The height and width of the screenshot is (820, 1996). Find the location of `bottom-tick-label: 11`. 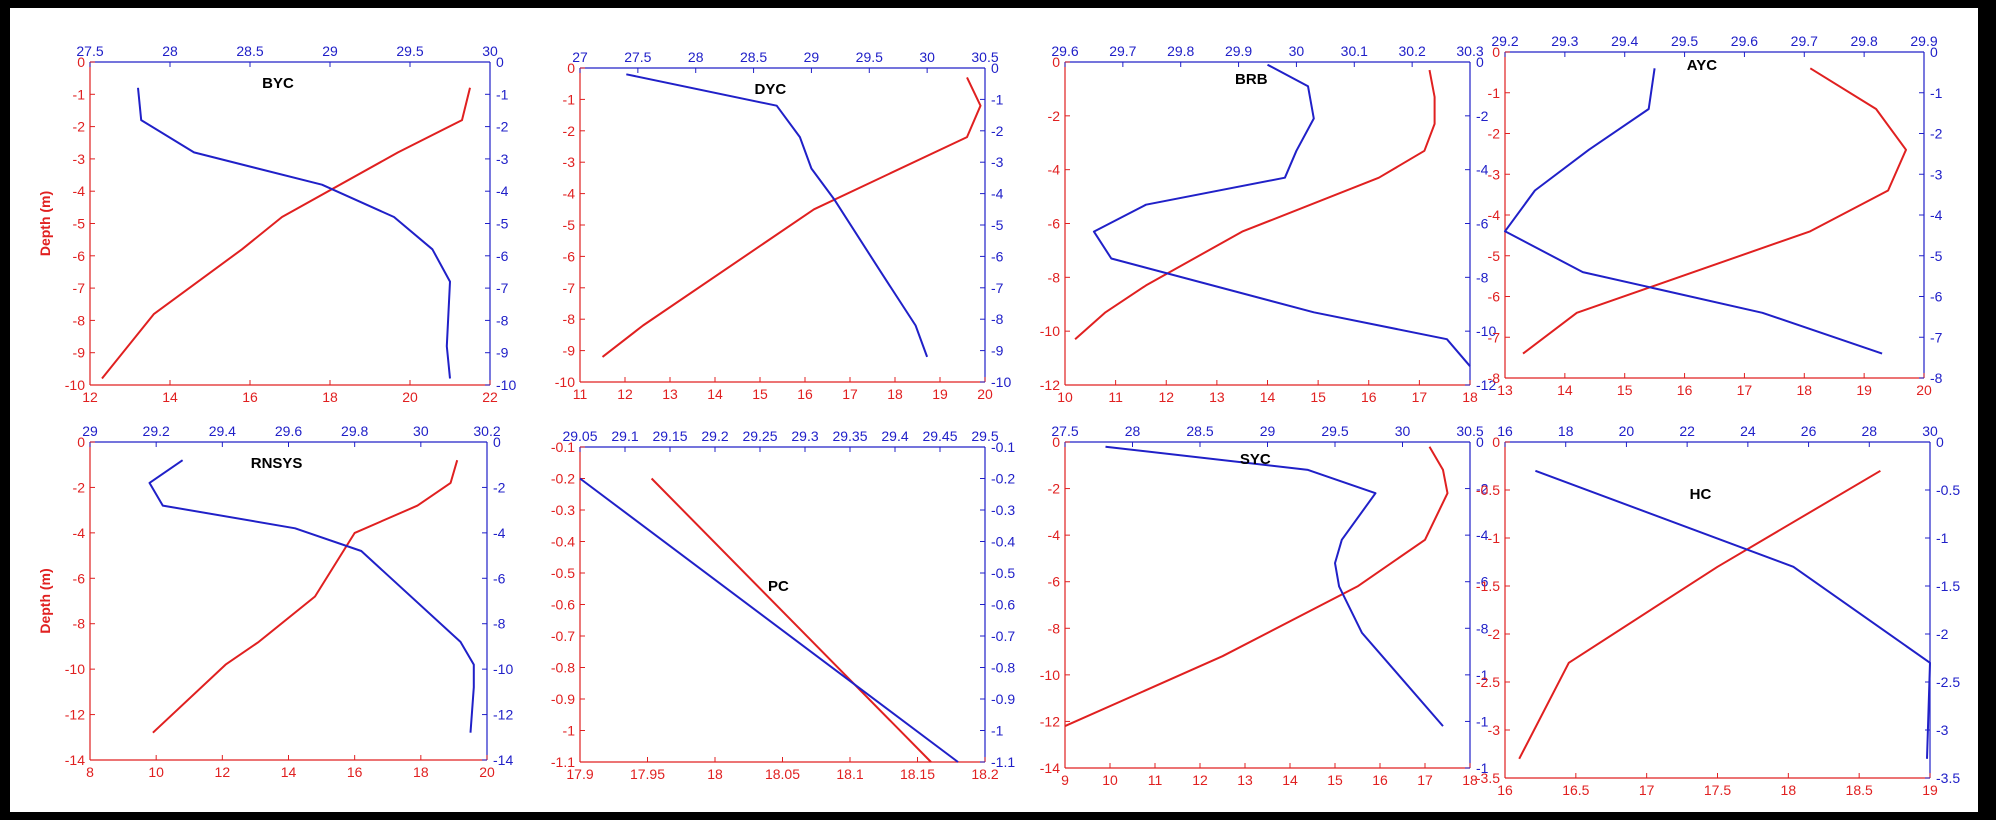

bottom-tick-label: 11 is located at coordinates (580, 394).